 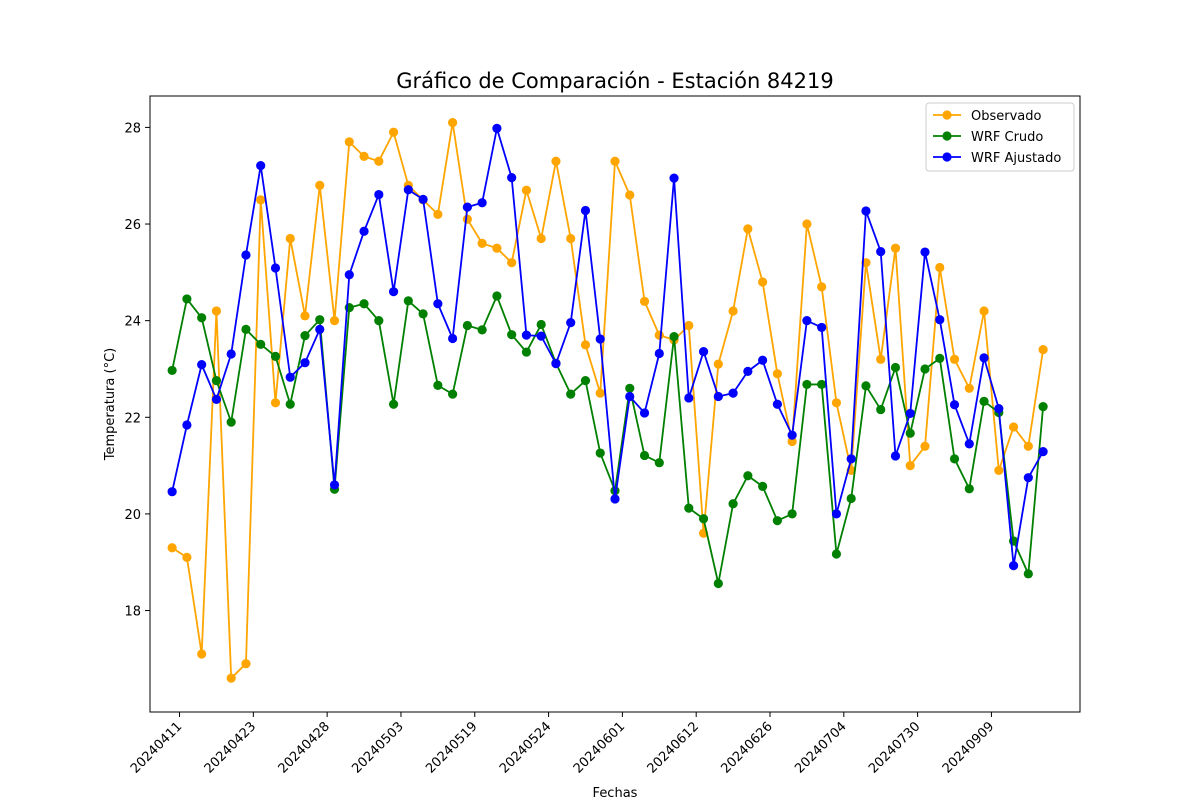 What do you see at coordinates (1006, 116) in the screenshot?
I see `legend-label: Observado` at bounding box center [1006, 116].